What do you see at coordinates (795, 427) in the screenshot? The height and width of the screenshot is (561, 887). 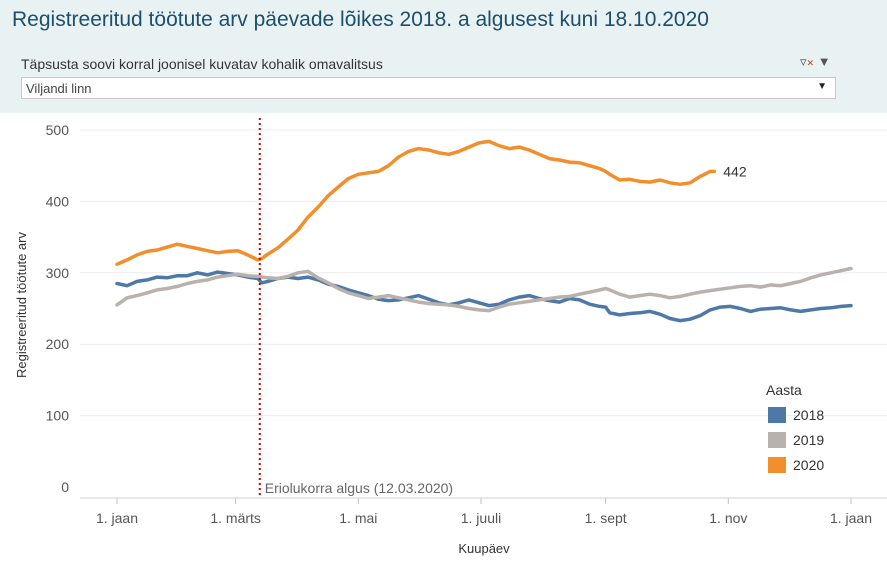 I see `legend: Aasta 2018 2019 2020` at bounding box center [795, 427].